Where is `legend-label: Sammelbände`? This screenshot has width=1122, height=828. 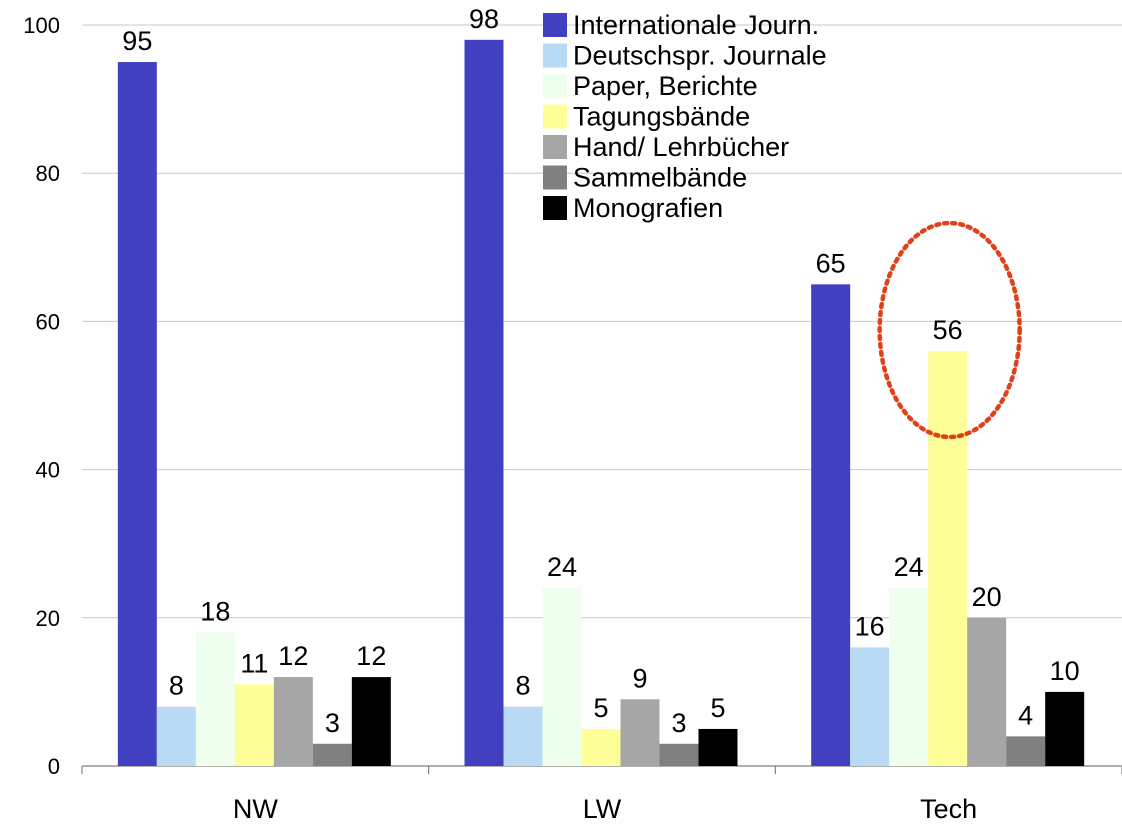
legend-label: Sammelbände is located at coordinates (660, 178).